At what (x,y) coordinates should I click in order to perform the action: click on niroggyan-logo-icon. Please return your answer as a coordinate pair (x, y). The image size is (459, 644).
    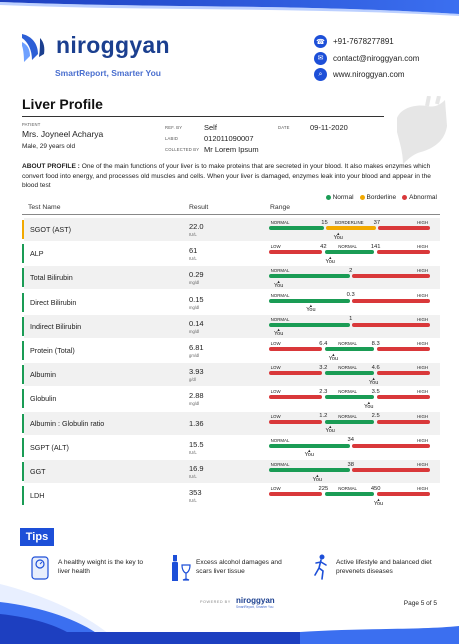
    Looking at the image, I should click on (33, 48).